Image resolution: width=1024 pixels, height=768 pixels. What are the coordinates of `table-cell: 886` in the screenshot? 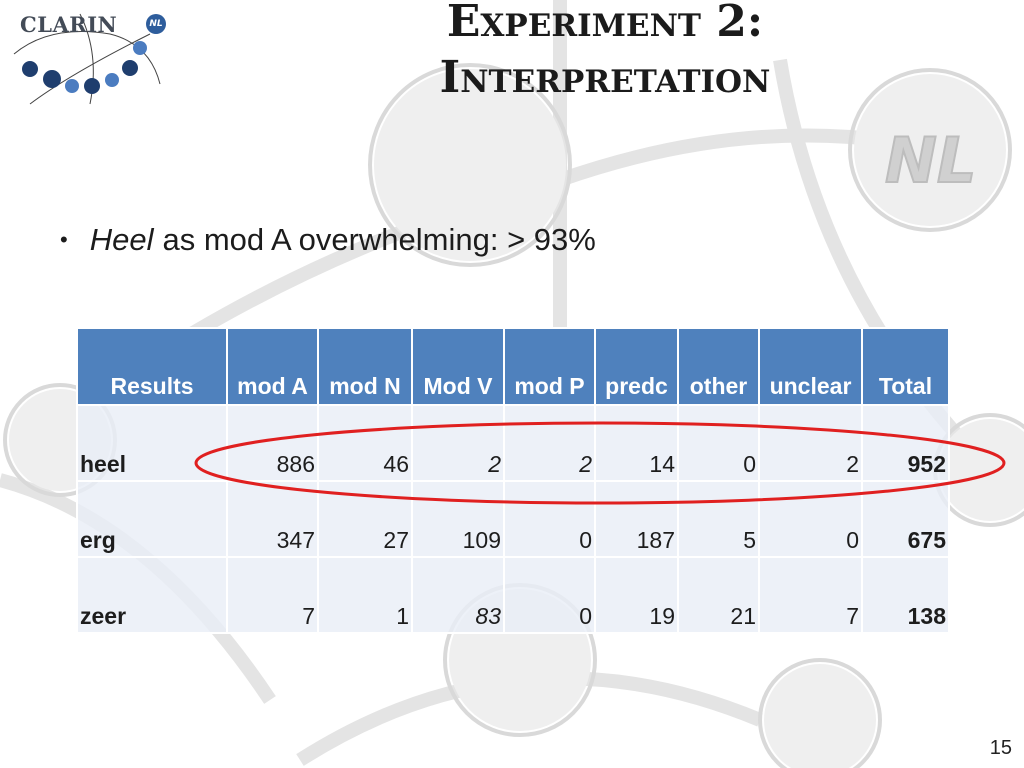 It's located at (272, 443).